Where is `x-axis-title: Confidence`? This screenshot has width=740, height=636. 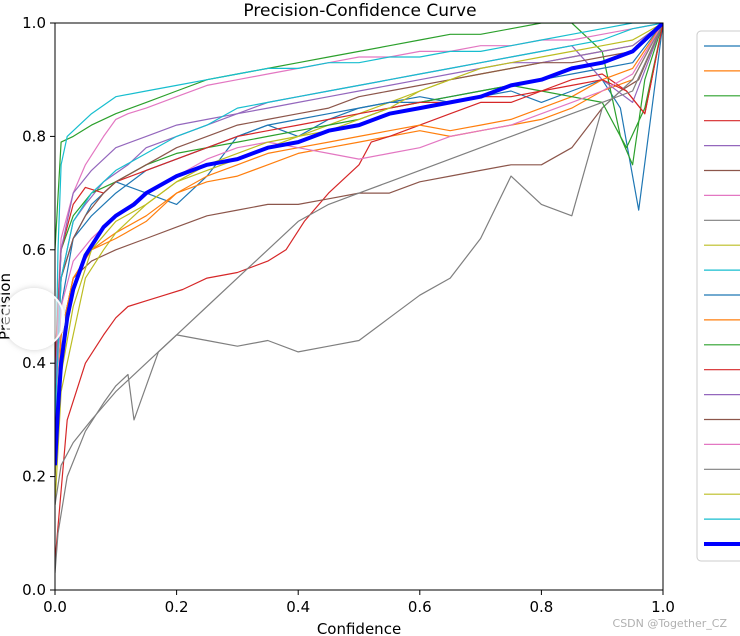 x-axis-title: Confidence is located at coordinates (359, 628).